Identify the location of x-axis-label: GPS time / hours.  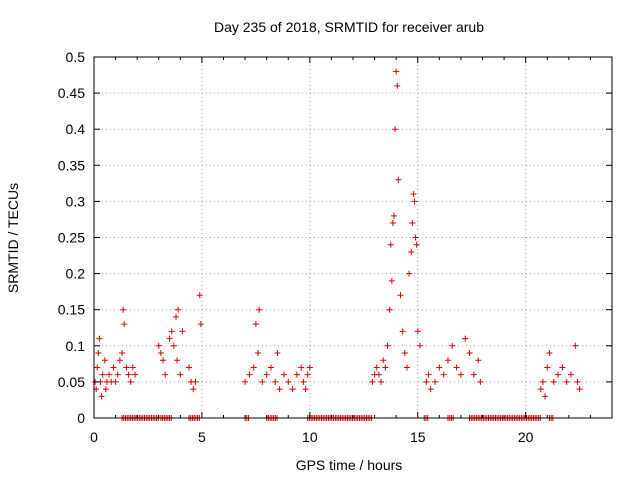
(349, 465).